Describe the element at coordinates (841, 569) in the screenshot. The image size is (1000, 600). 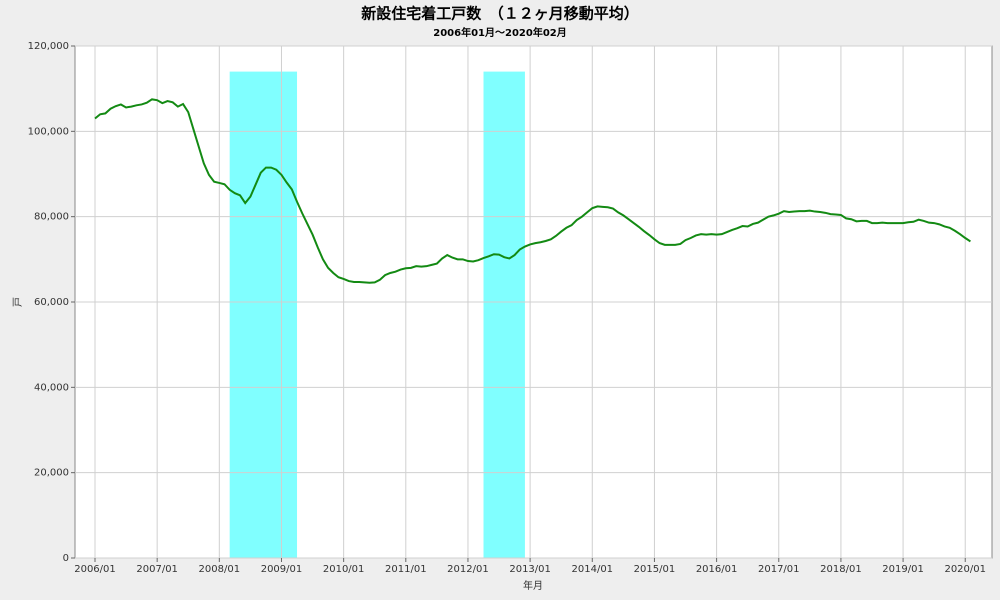
I see `x-tick-label: 2018/01` at that location.